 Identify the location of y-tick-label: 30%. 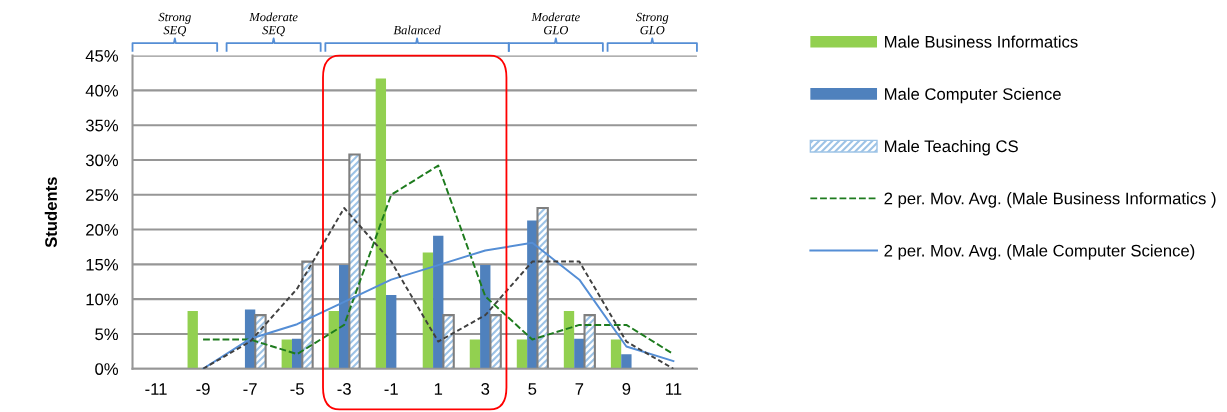
(102, 160).